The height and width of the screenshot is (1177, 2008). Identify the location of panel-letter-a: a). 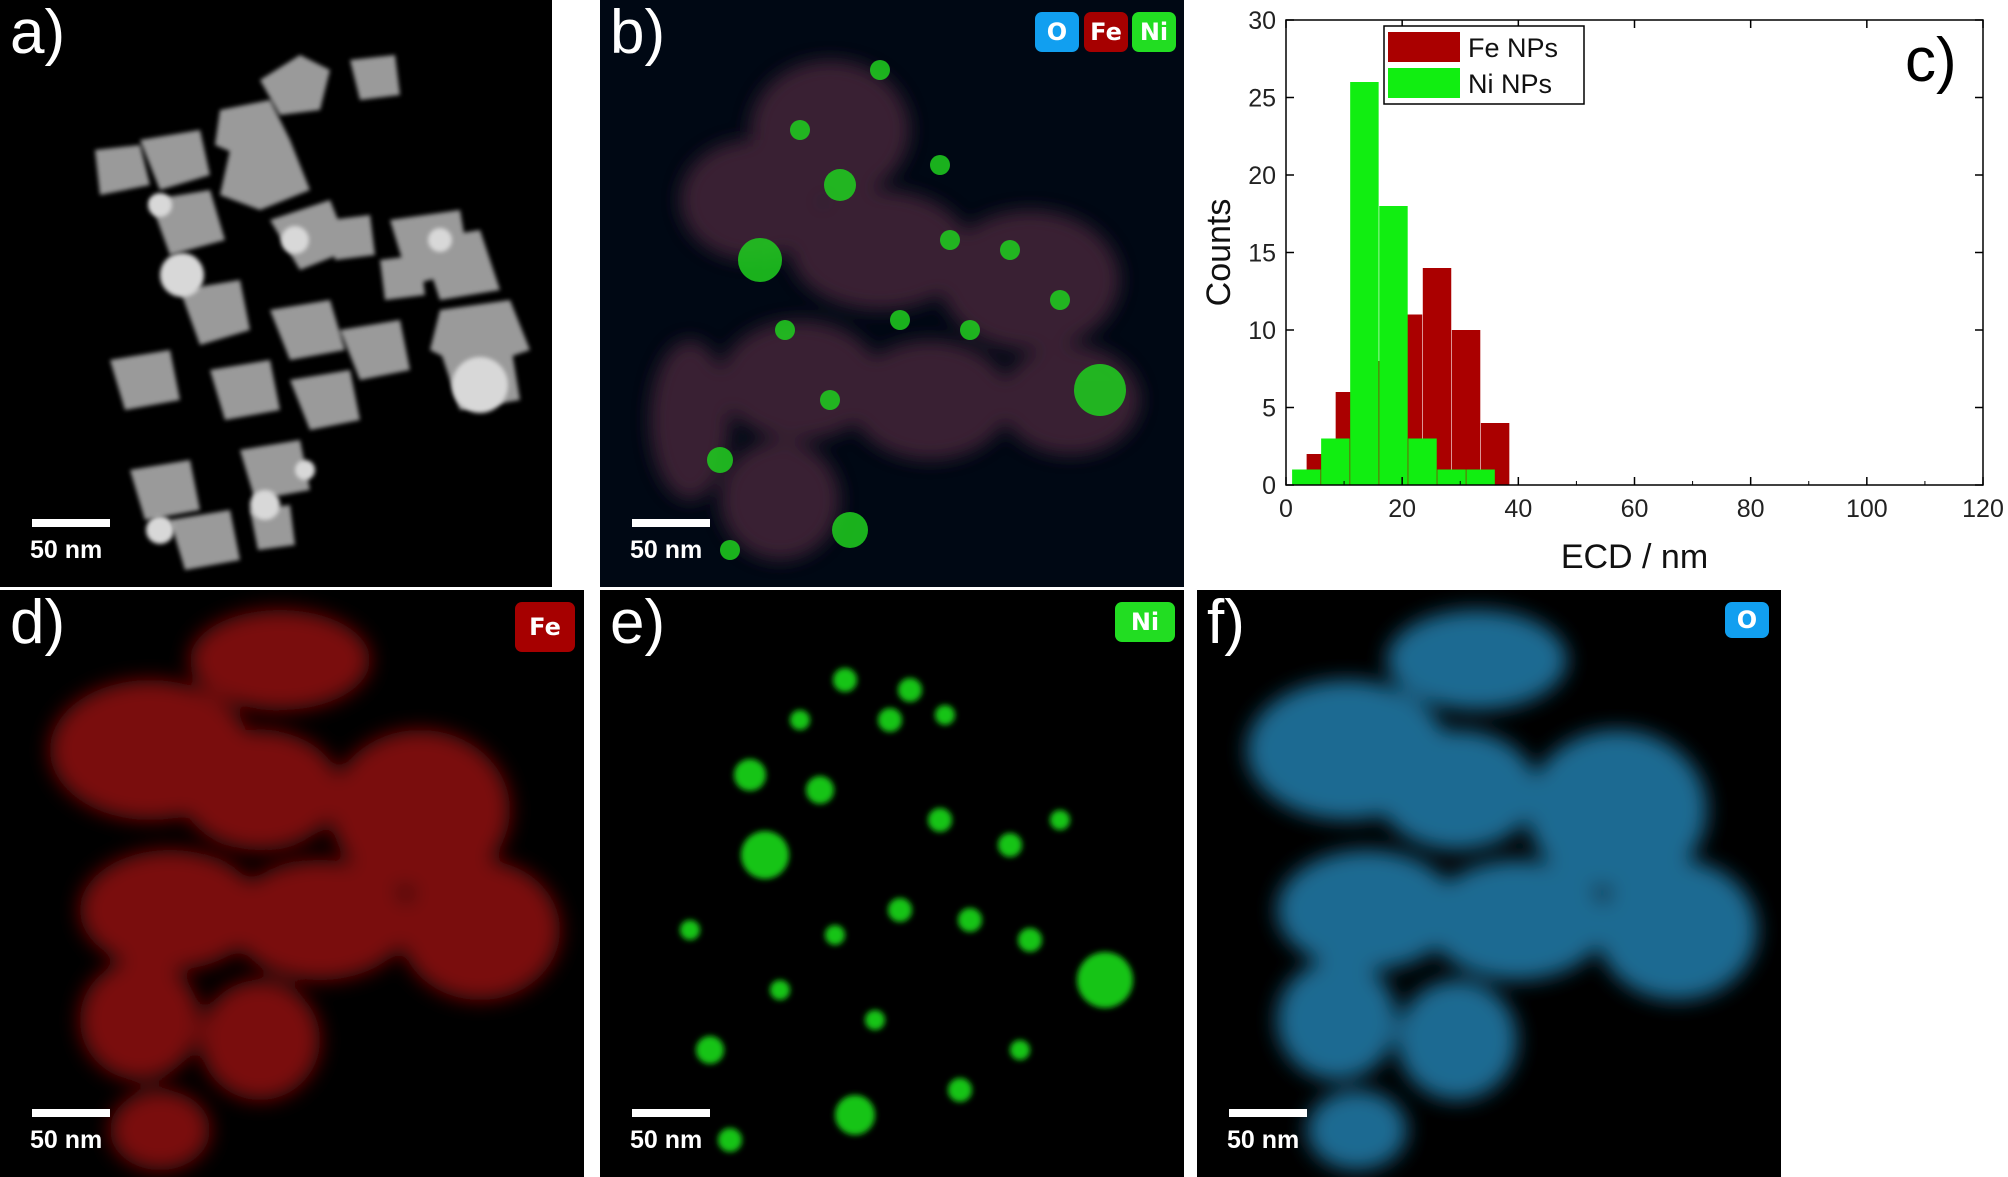
(38, 33).